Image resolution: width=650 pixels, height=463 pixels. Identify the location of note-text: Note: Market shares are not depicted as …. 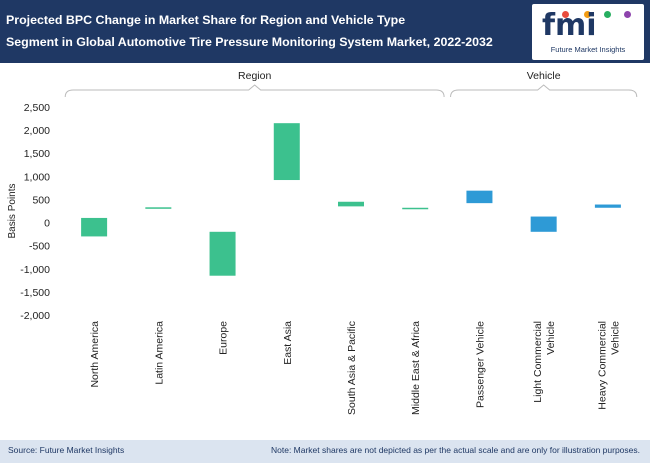
(455, 450).